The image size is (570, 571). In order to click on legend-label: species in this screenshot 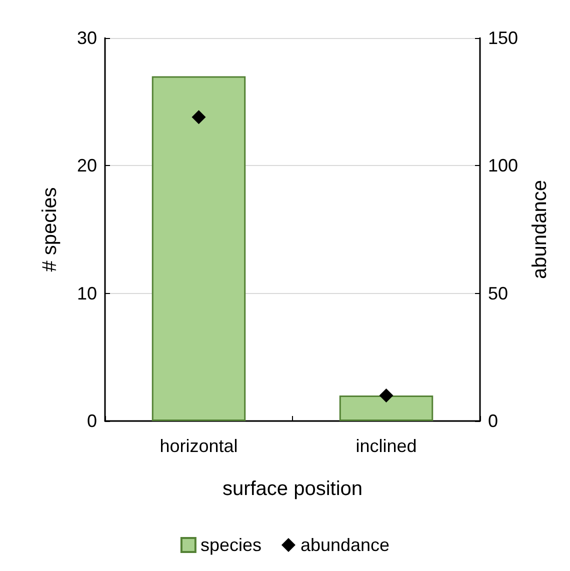, I will do `click(231, 545)`.